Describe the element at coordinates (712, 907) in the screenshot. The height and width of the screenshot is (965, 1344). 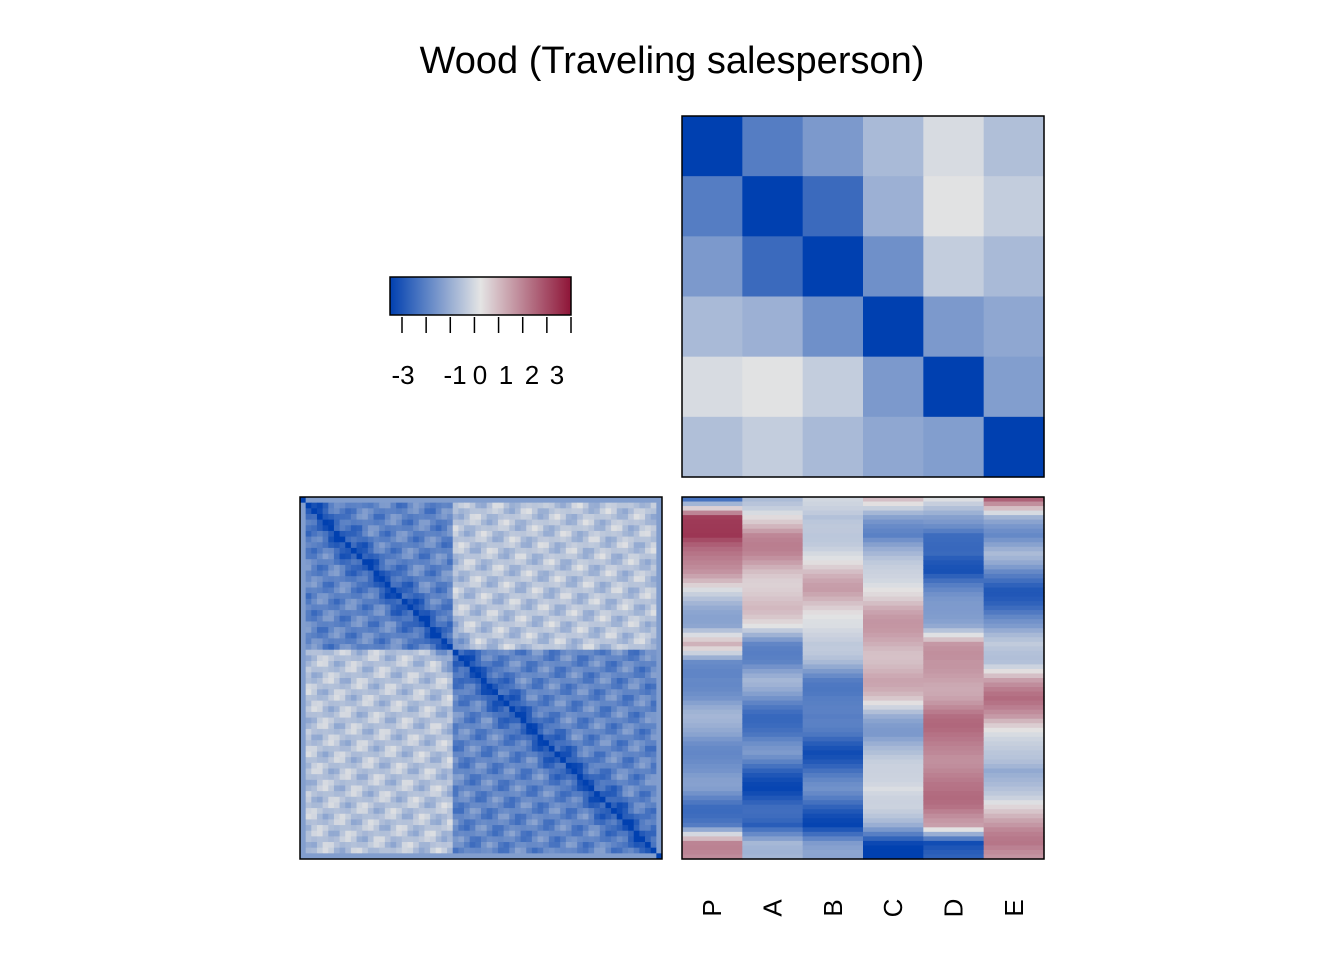
I see `variable-label-P: P` at that location.